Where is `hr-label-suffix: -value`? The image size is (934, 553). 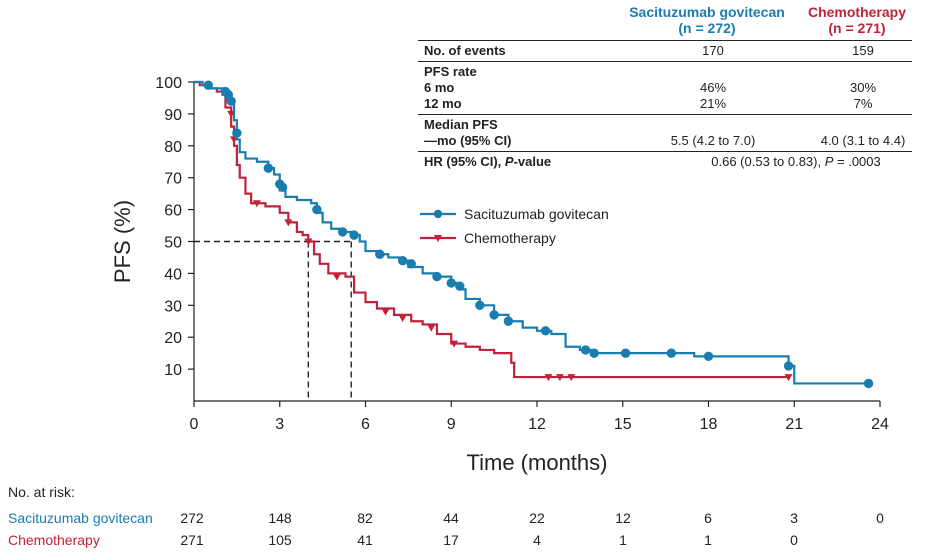 hr-label-suffix: -value is located at coordinates (532, 161).